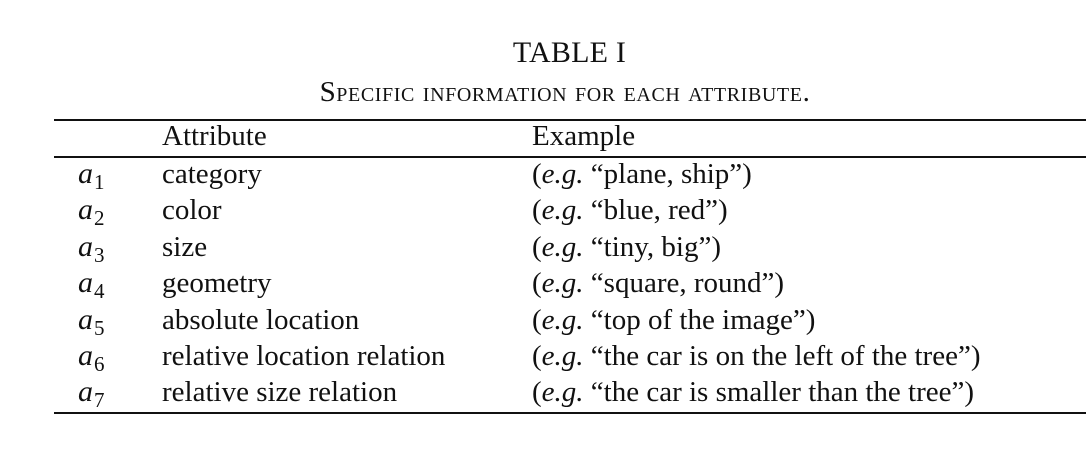 This screenshot has width=1092, height=450. What do you see at coordinates (217, 283) in the screenshot?
I see `attribute-name: geometry` at bounding box center [217, 283].